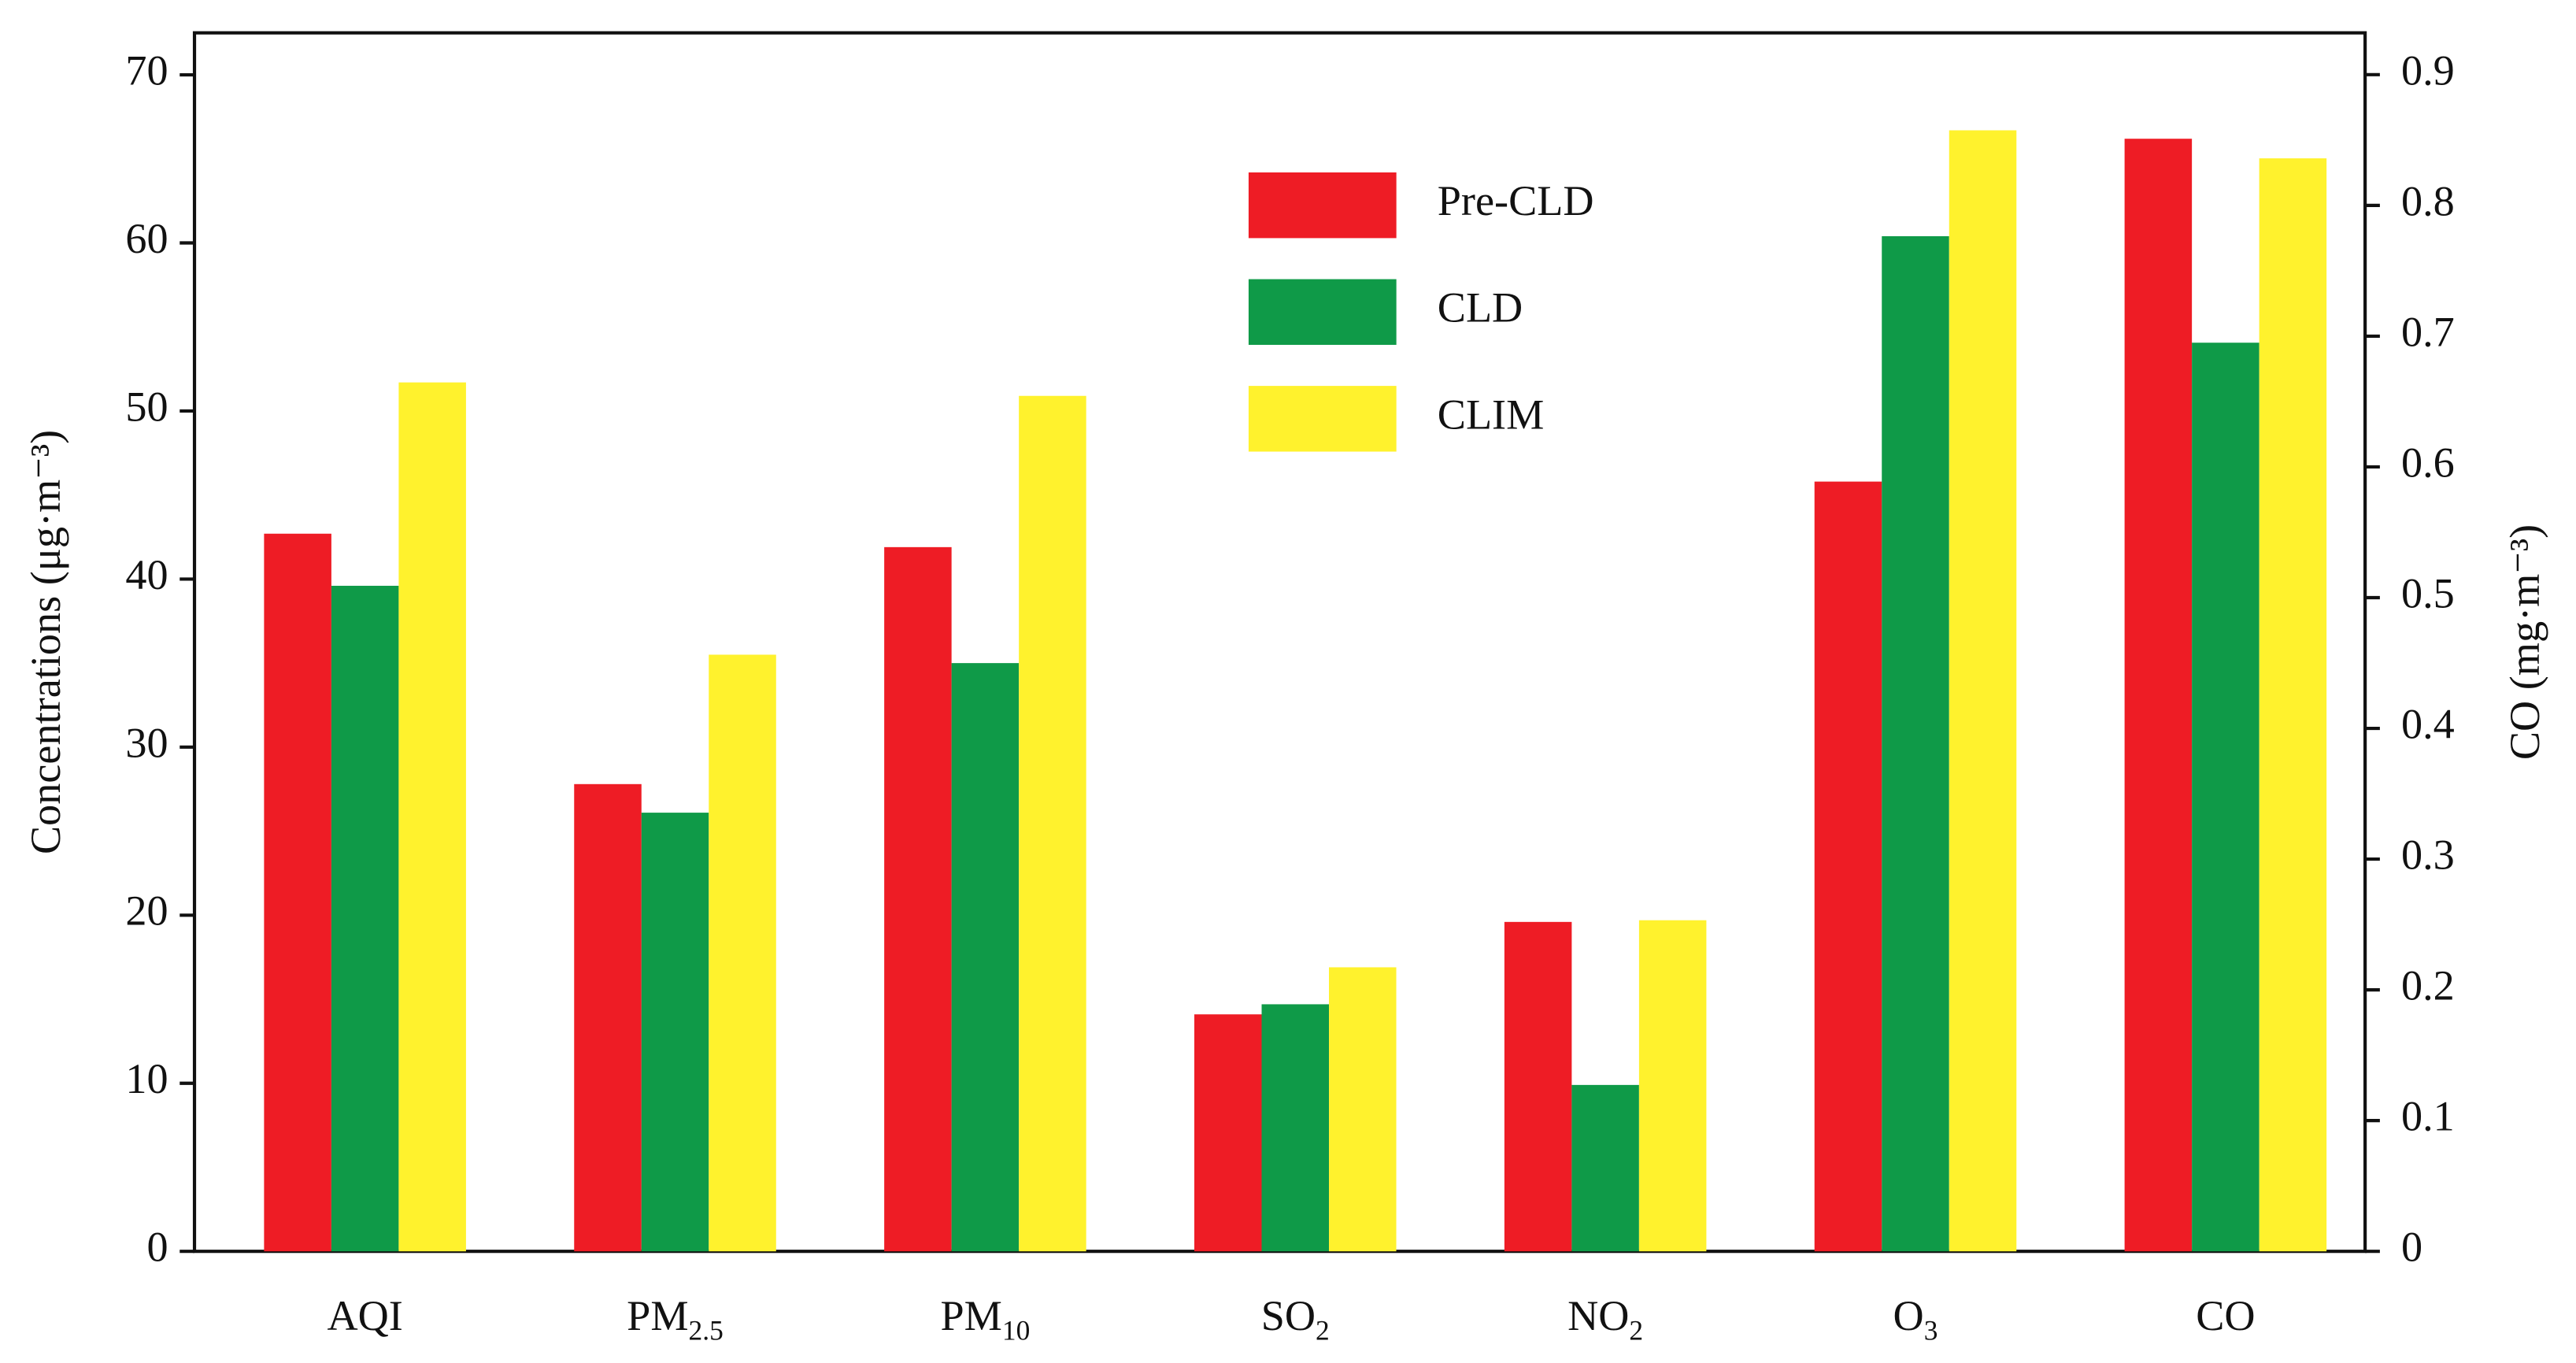  I want to click on category-name: NO, so click(1598, 1315).